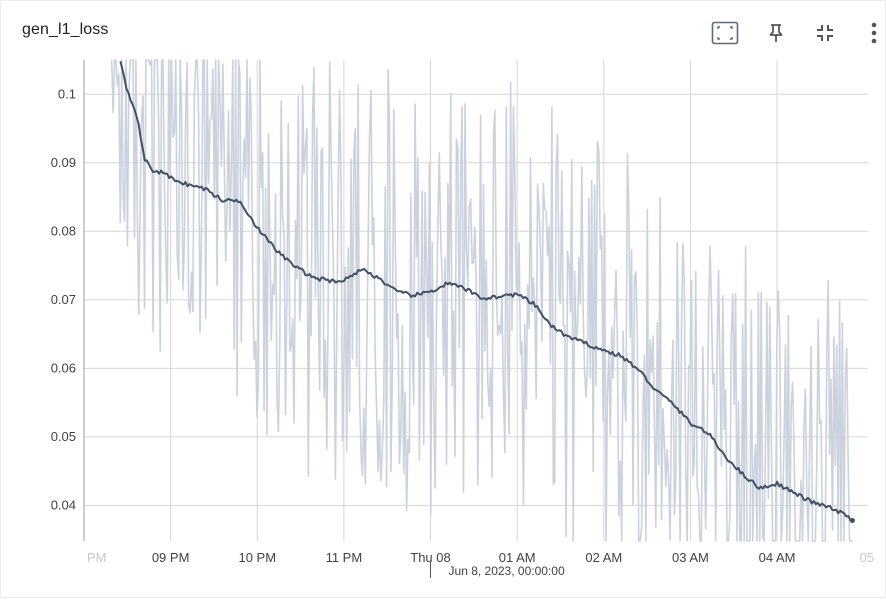 Image resolution: width=886 pixels, height=603 pixels. What do you see at coordinates (63, 230) in the screenshot?
I see `y-tick-label: 0.08` at bounding box center [63, 230].